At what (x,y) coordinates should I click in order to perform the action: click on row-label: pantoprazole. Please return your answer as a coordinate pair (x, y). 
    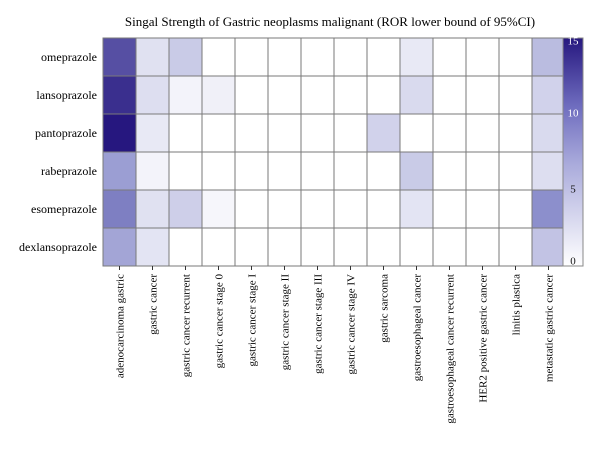
    Looking at the image, I should click on (66, 133).